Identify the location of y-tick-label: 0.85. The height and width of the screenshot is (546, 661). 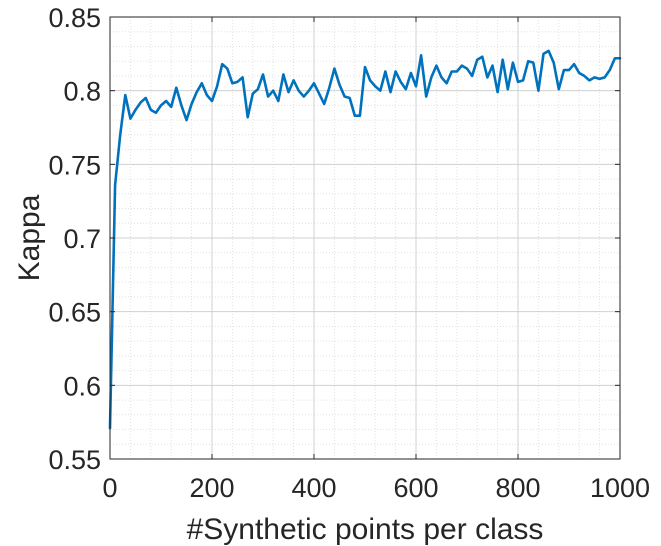
(74, 18).